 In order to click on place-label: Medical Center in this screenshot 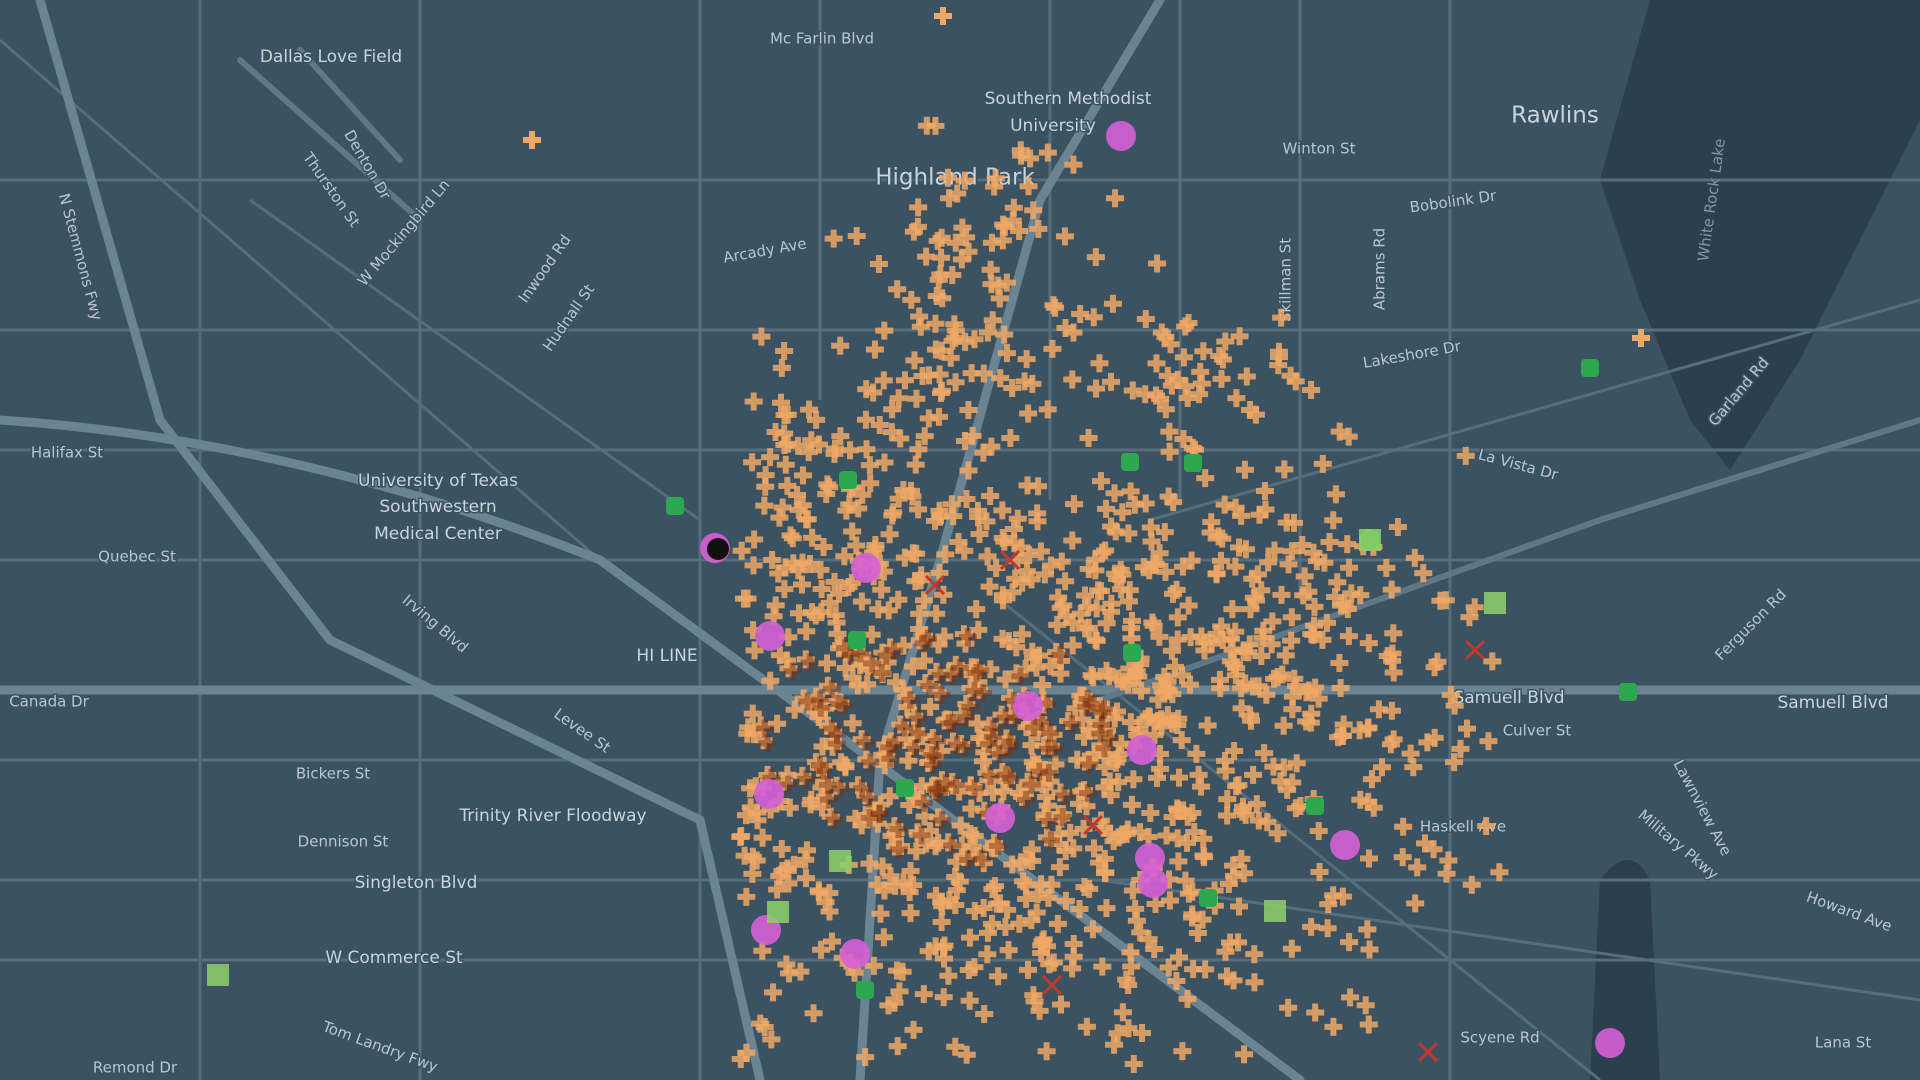, I will do `click(438, 534)`.